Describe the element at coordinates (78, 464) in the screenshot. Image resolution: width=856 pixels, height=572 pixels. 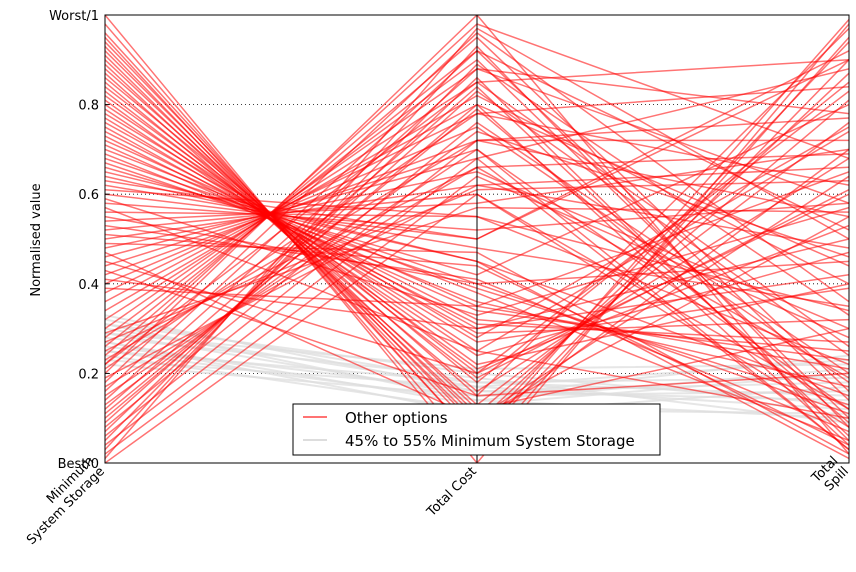
I see `y-tick-label-0: Best/0` at that location.